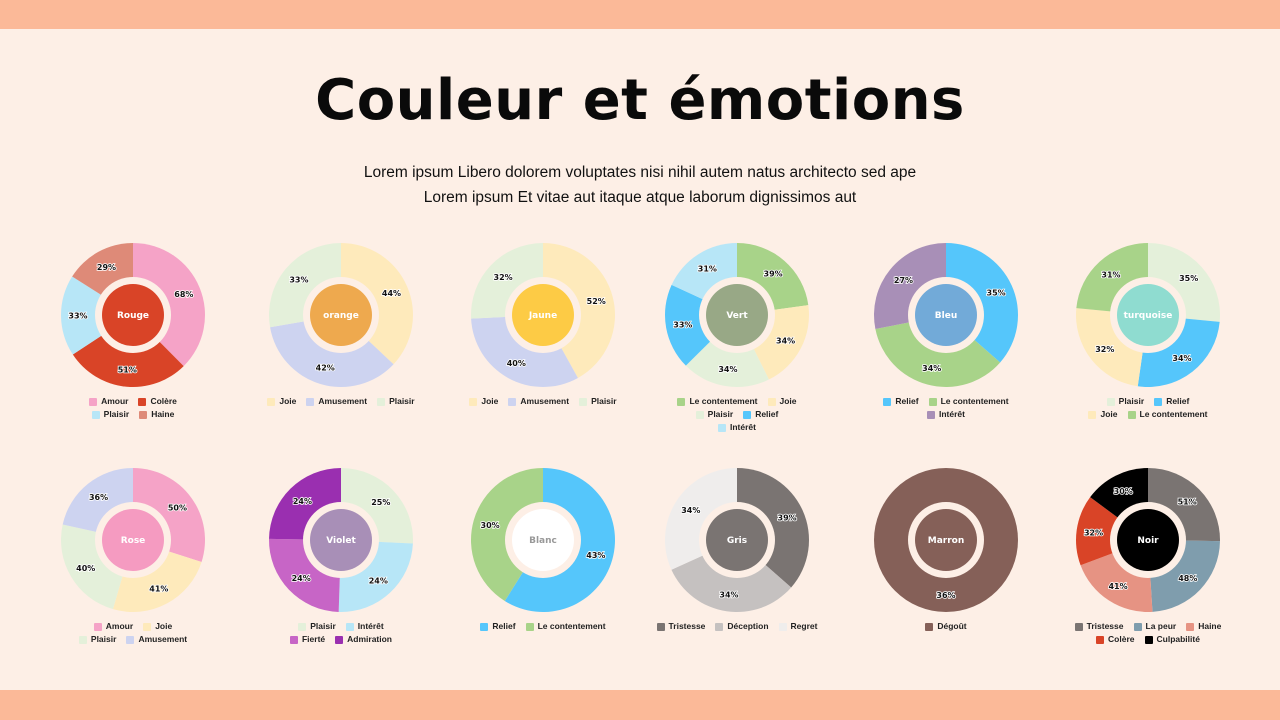  Describe the element at coordinates (543, 549) in the screenshot. I see `donut-chart-blanc: Blanc 43% 30% Relief Le contentement` at that location.